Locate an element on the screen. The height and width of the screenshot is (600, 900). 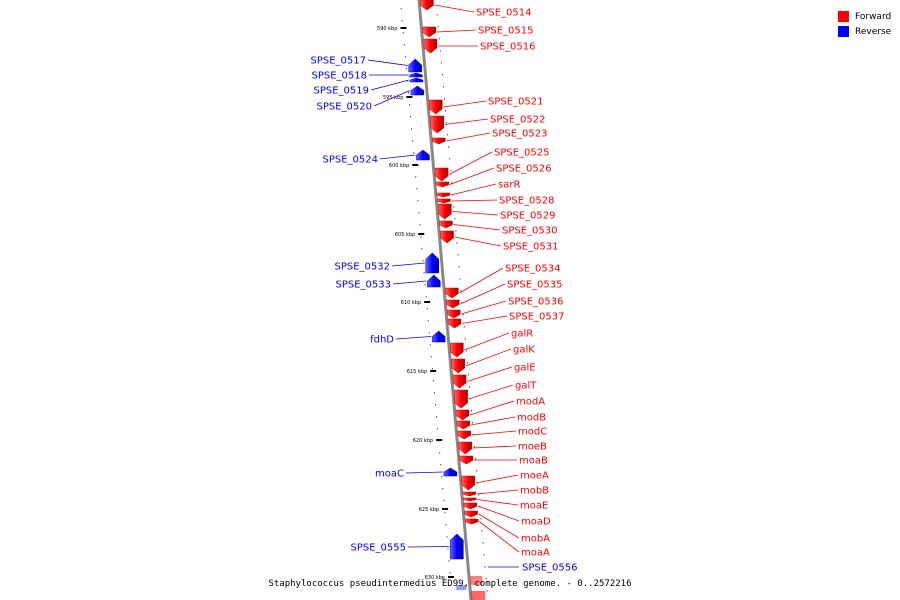
gene-label-fdhD: fdhD is located at coordinates (382, 340).